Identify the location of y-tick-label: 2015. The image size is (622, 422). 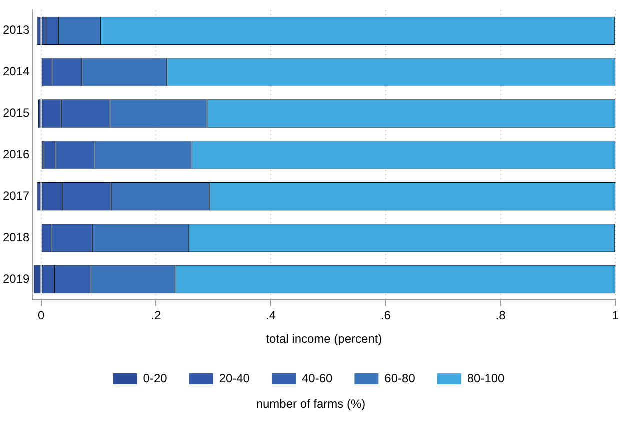
(16, 113).